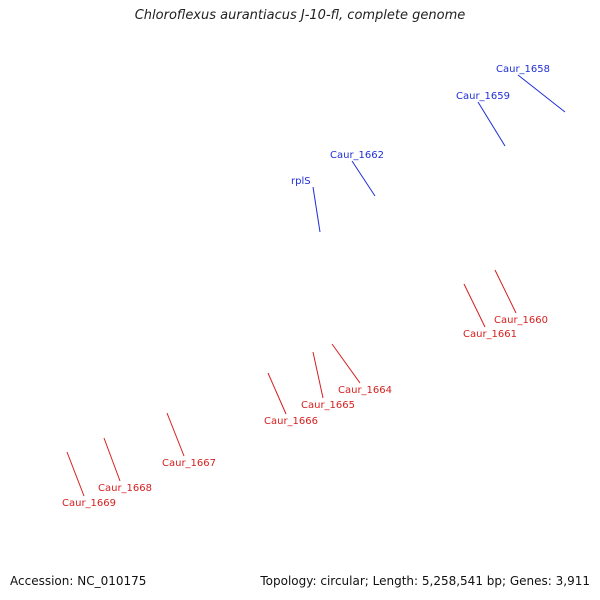  I want to click on gene-label-Caur_1666: Caur_1666, so click(291, 421).